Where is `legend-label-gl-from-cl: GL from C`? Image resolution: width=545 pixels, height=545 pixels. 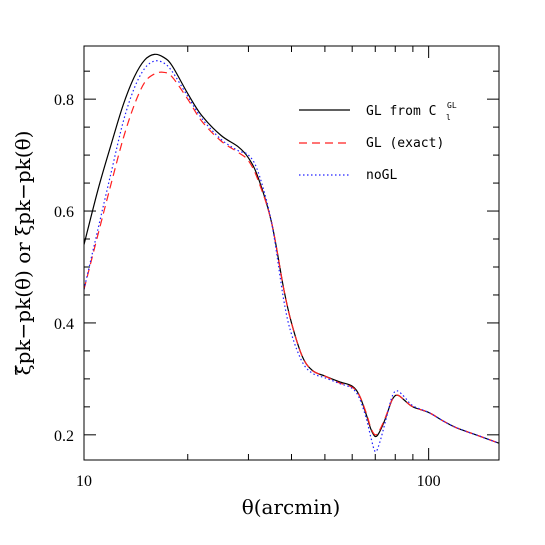 legend-label-gl-from-cl: GL from C is located at coordinates (401, 111).